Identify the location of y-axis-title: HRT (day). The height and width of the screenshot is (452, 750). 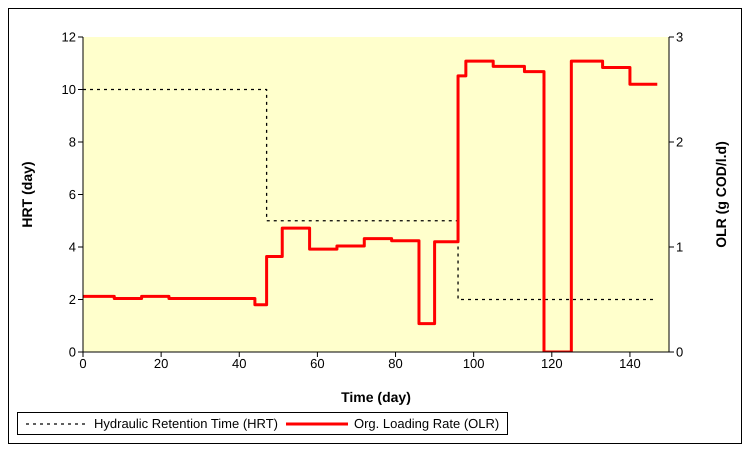
(26, 194).